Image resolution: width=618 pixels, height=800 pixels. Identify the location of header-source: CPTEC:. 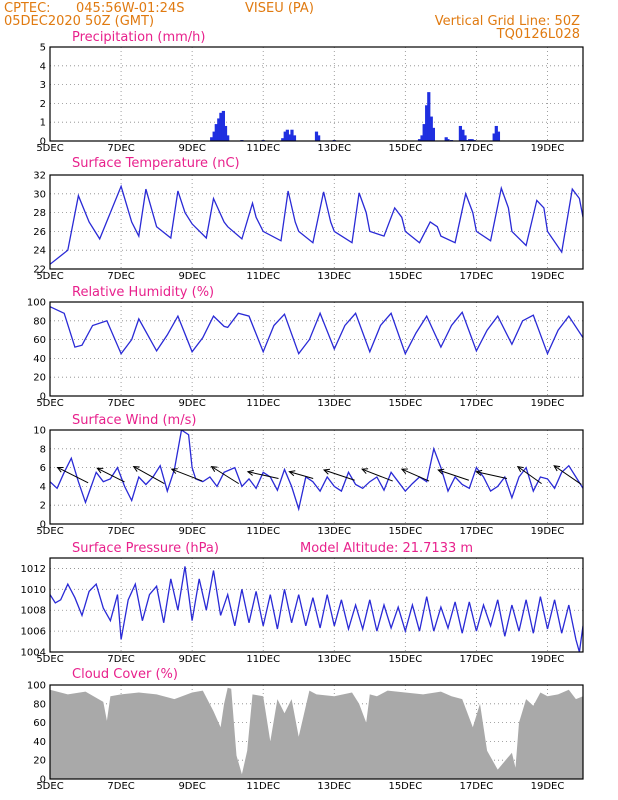
(27, 8).